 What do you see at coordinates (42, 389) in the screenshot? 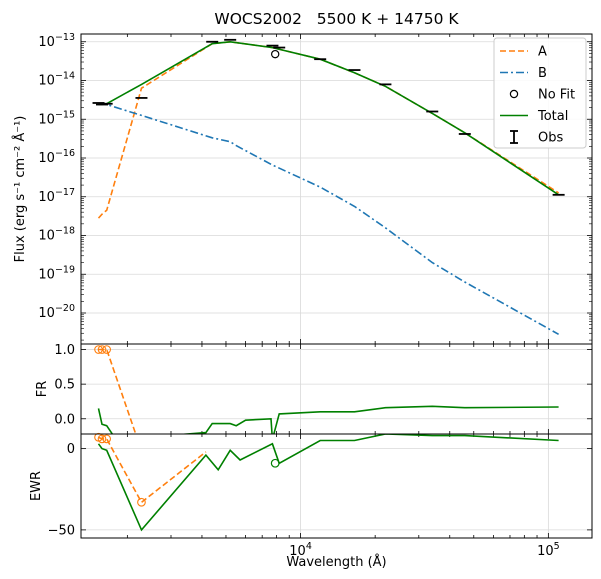
I see `fr-axis-title: FR` at bounding box center [42, 389].